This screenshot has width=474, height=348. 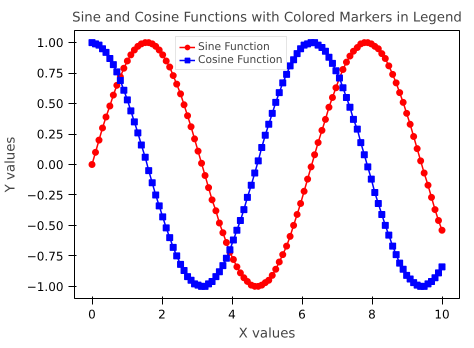 What do you see at coordinates (162, 315) in the screenshot?
I see `x-tick-label: 2` at bounding box center [162, 315].